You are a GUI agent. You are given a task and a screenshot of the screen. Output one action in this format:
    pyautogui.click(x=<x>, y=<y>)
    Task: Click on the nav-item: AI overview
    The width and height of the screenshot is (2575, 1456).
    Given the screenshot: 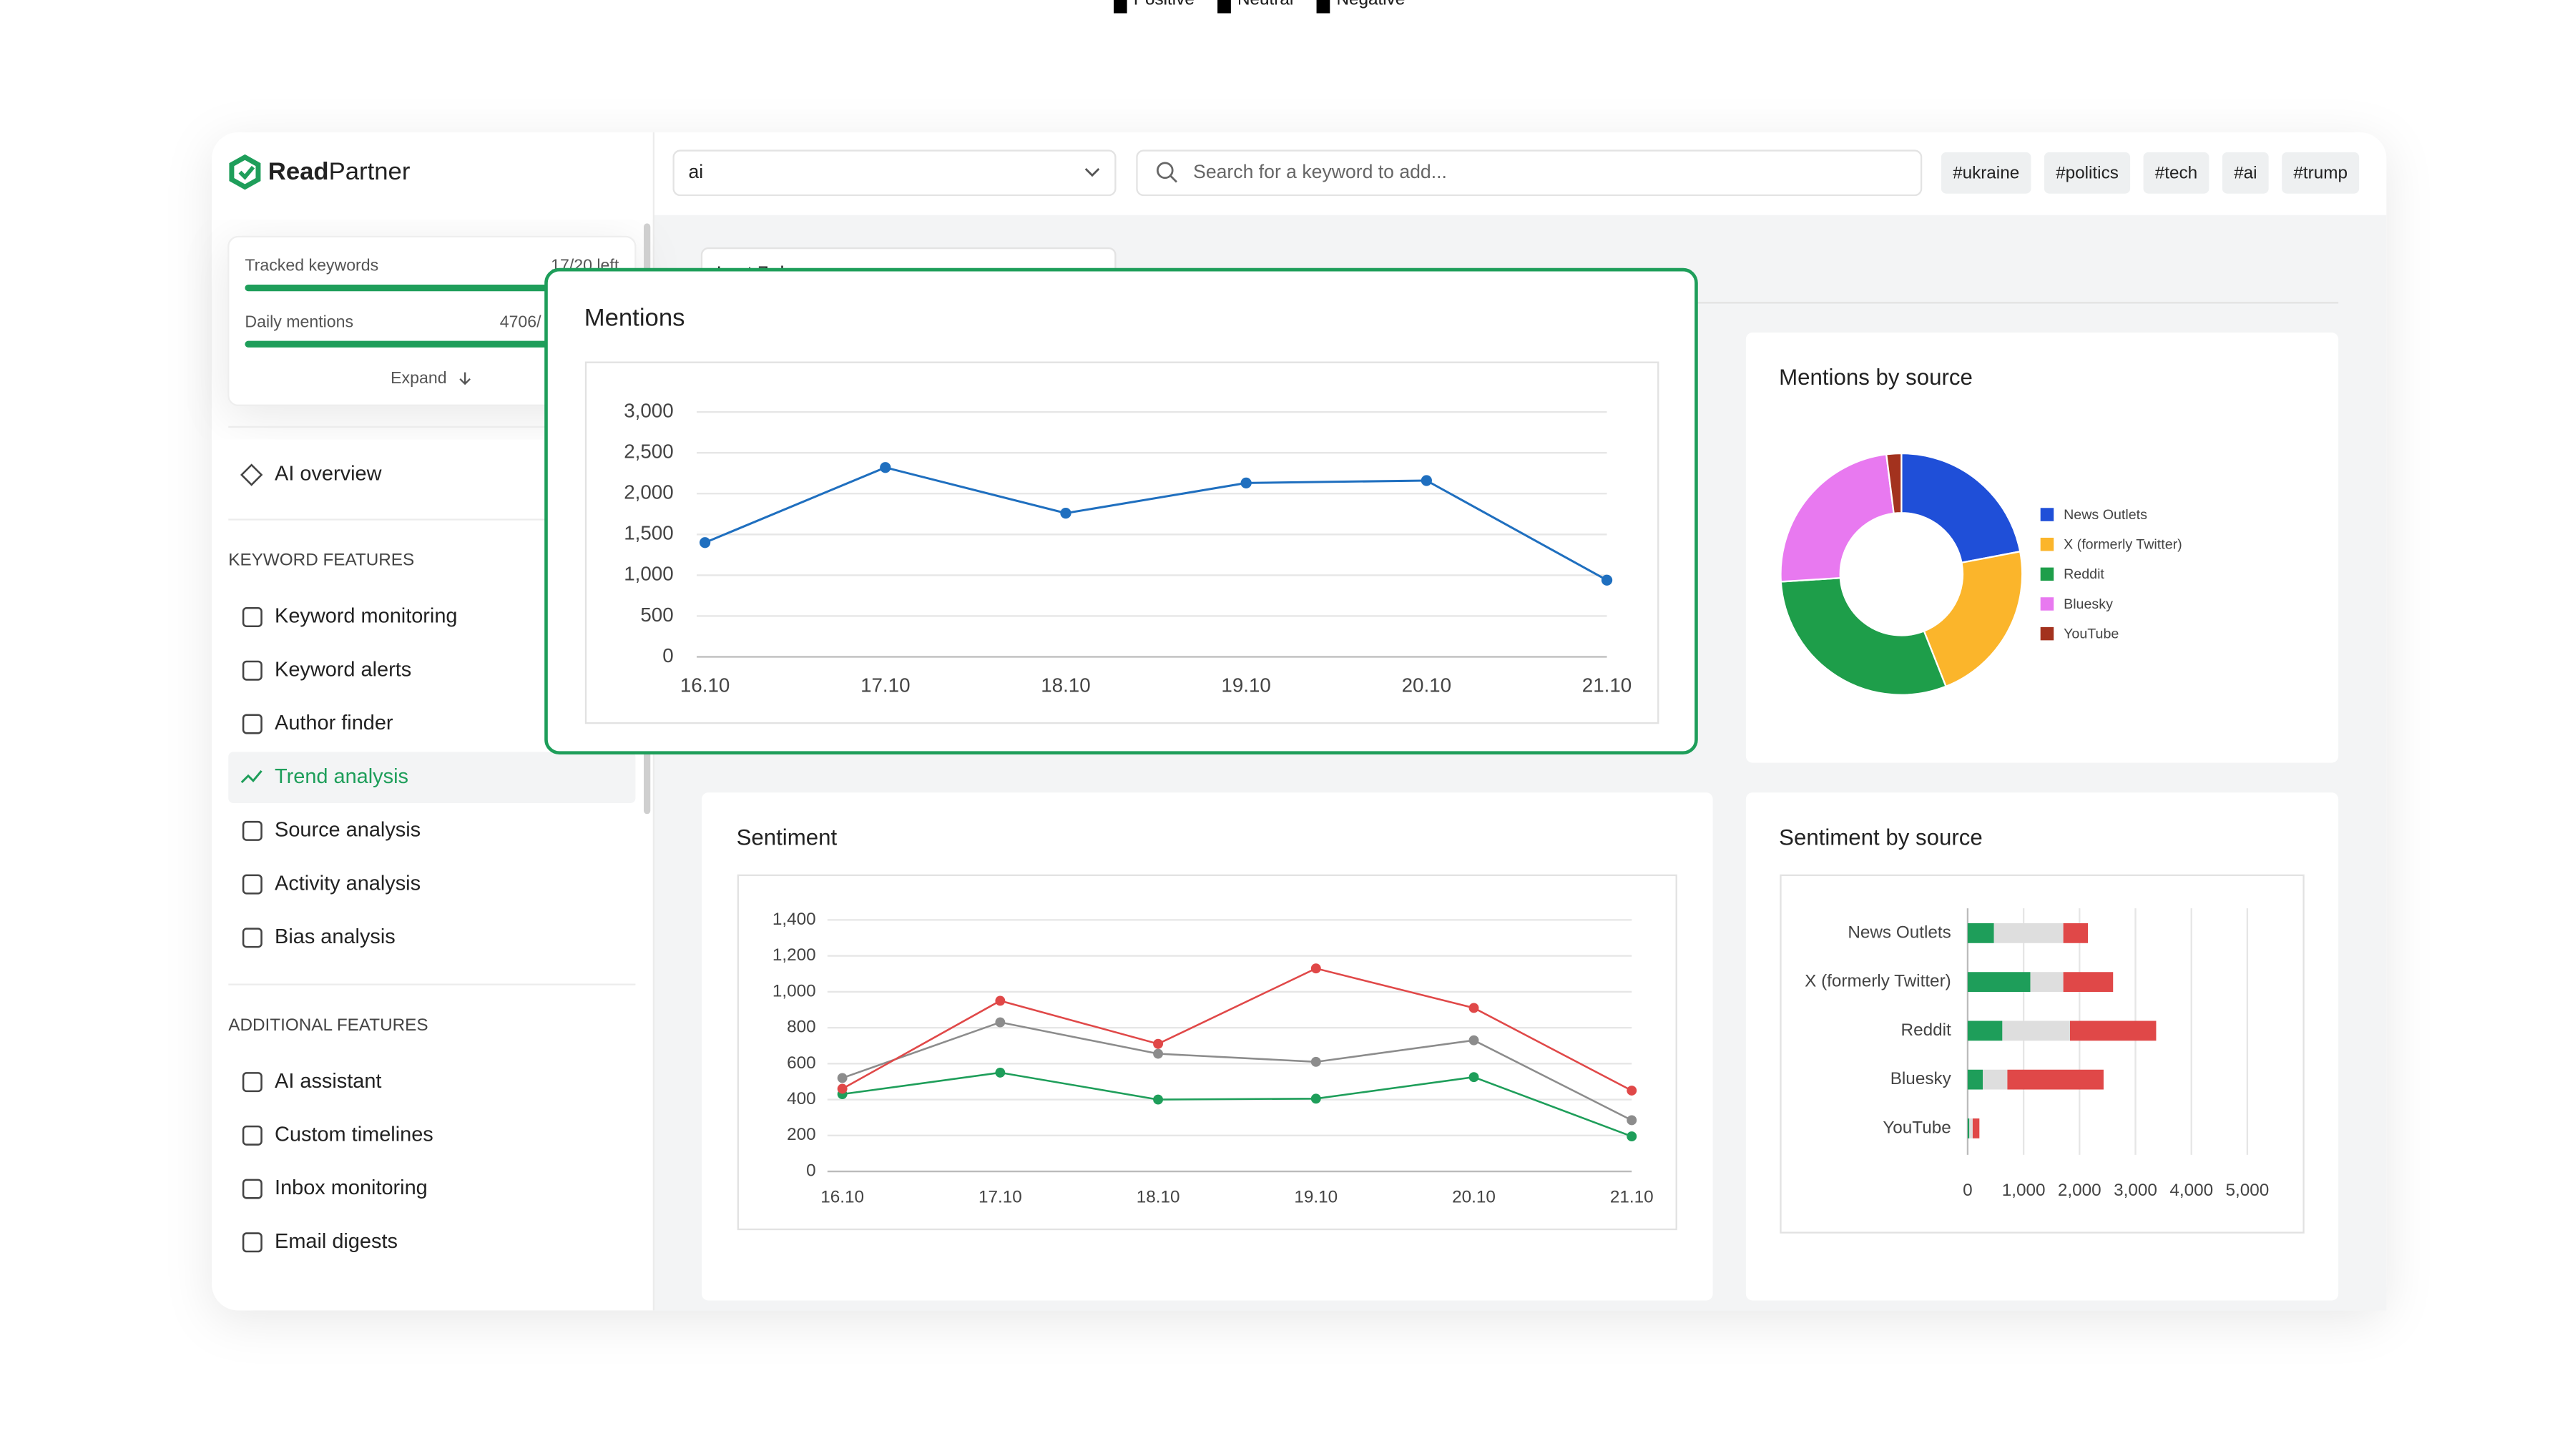 What is the action you would take?
    pyautogui.click(x=328, y=474)
    